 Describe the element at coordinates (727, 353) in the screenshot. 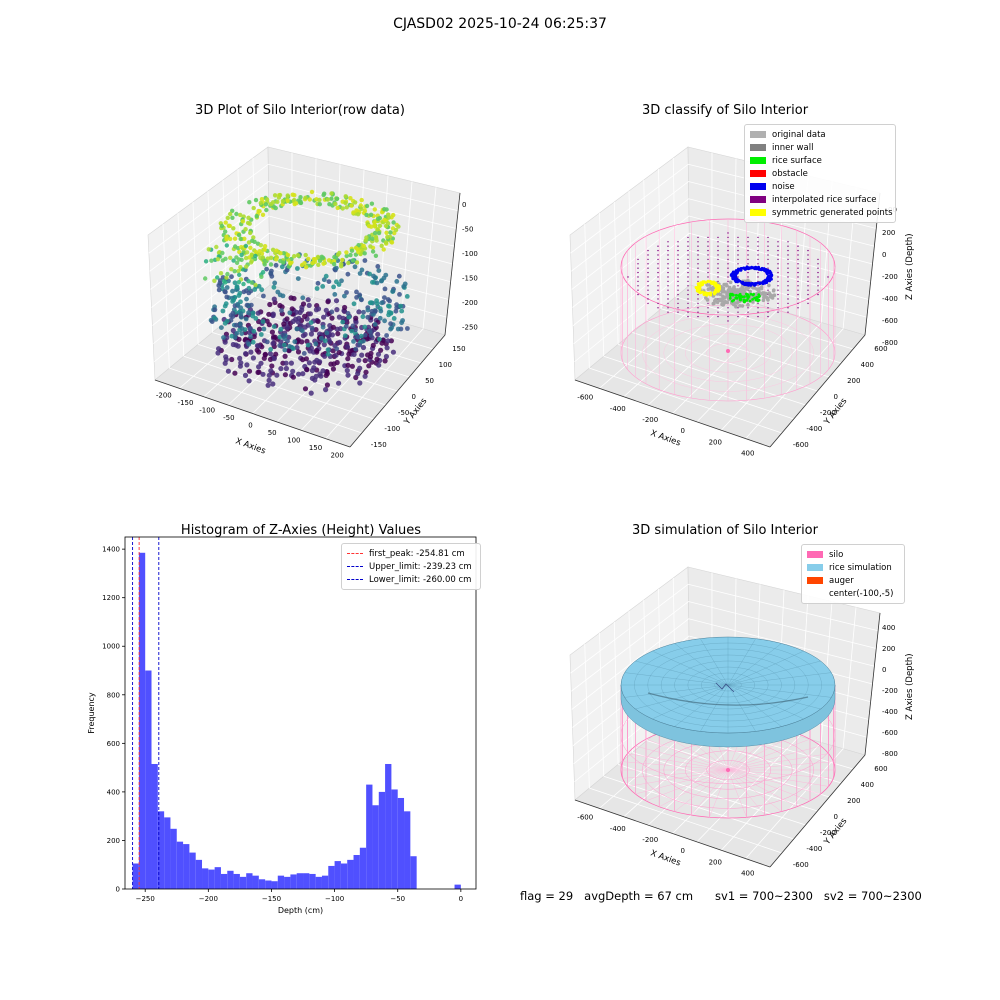

I see `silo-floor-ring` at that location.